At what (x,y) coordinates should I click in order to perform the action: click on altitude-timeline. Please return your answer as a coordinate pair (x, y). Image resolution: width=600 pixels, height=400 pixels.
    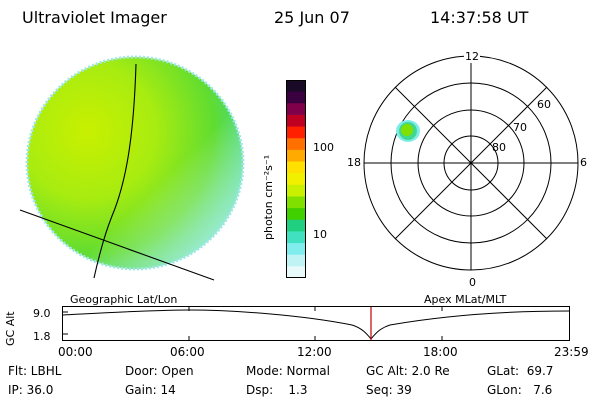
    Looking at the image, I should click on (316, 323).